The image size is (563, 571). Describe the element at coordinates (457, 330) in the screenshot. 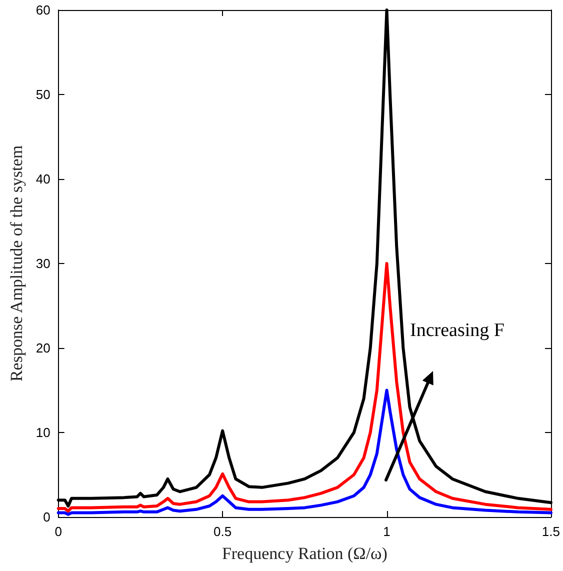

I see `annotation: Increasing F` at that location.